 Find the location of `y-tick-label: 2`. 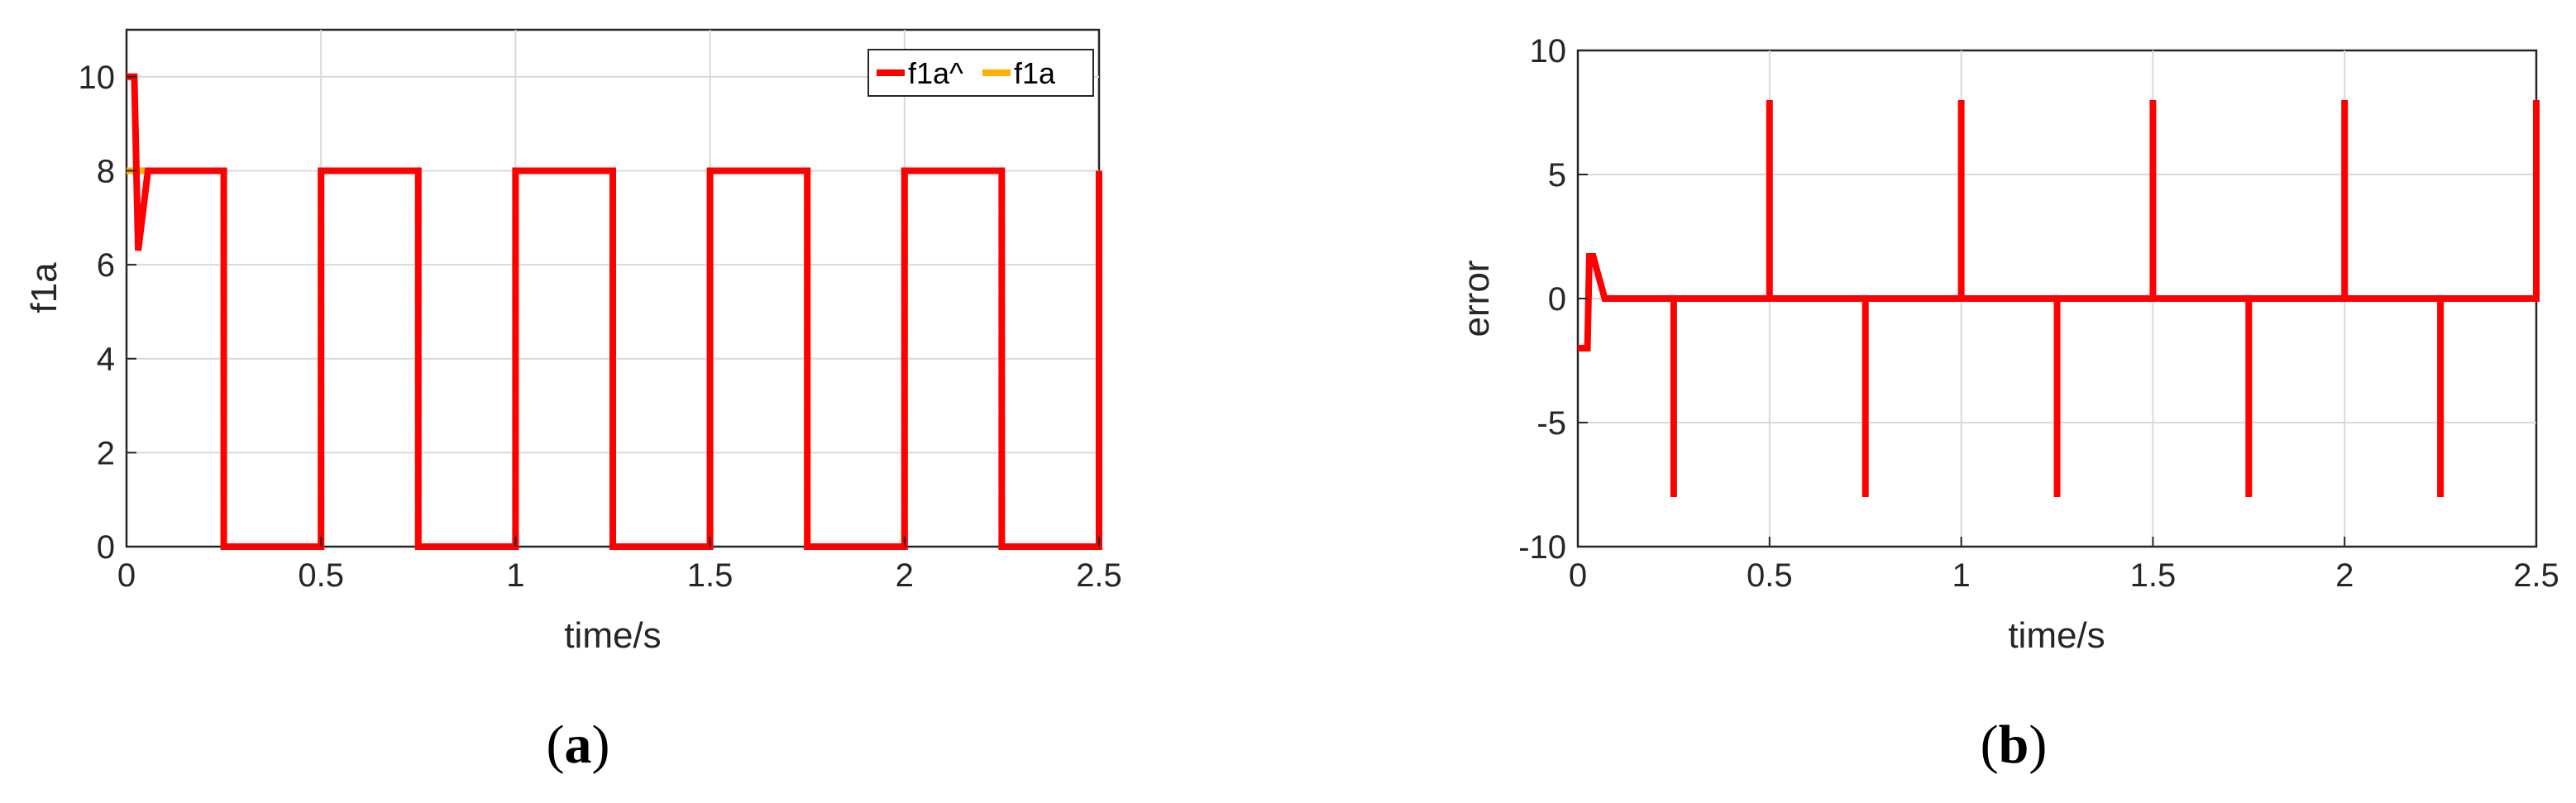

y-tick-label: 2 is located at coordinates (106, 453).